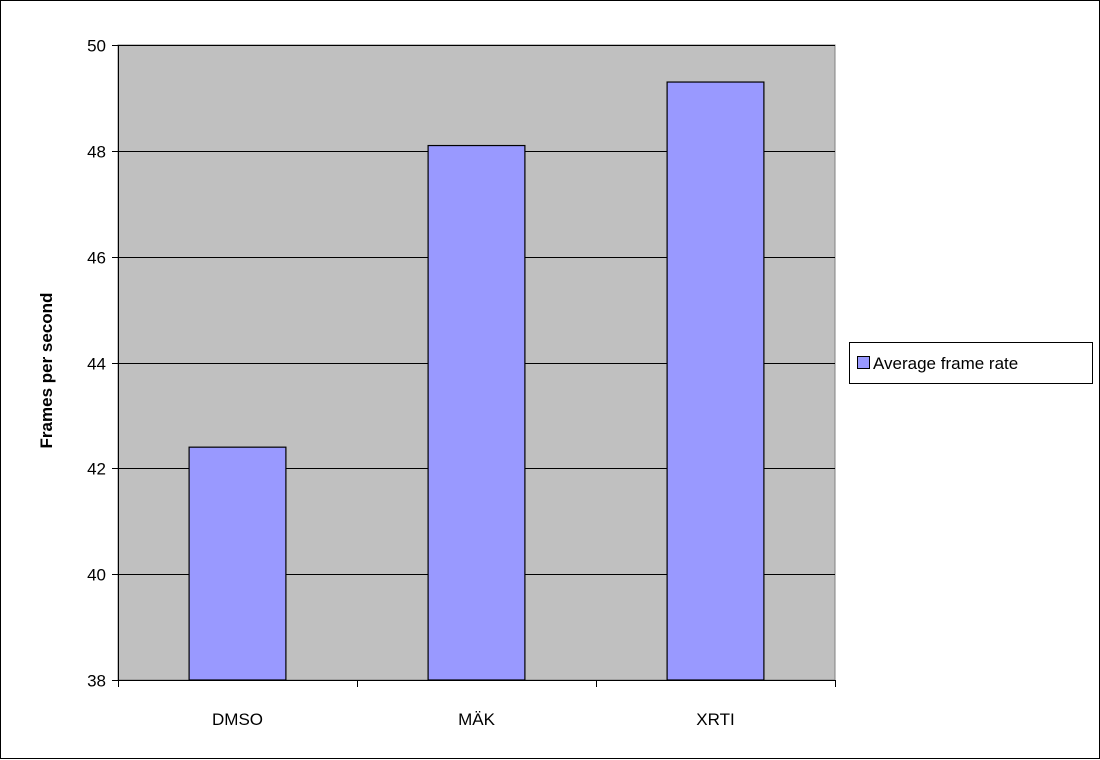 The image size is (1100, 760). I want to click on legend: Average frame rate, so click(971, 363).